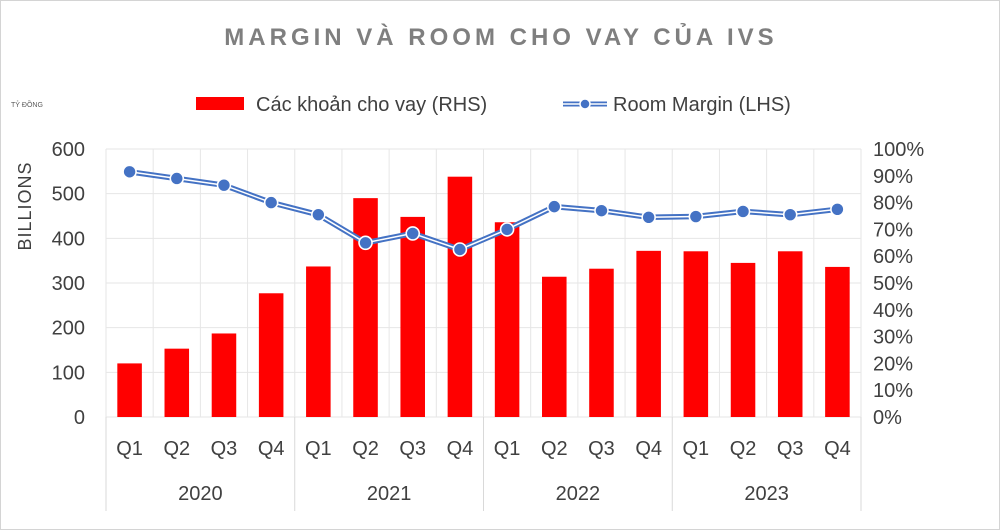 This screenshot has width=1000, height=531. I want to click on chart-title: MARGIN VÀ ROOM CHO VAY CỦA IVS, so click(500, 36).